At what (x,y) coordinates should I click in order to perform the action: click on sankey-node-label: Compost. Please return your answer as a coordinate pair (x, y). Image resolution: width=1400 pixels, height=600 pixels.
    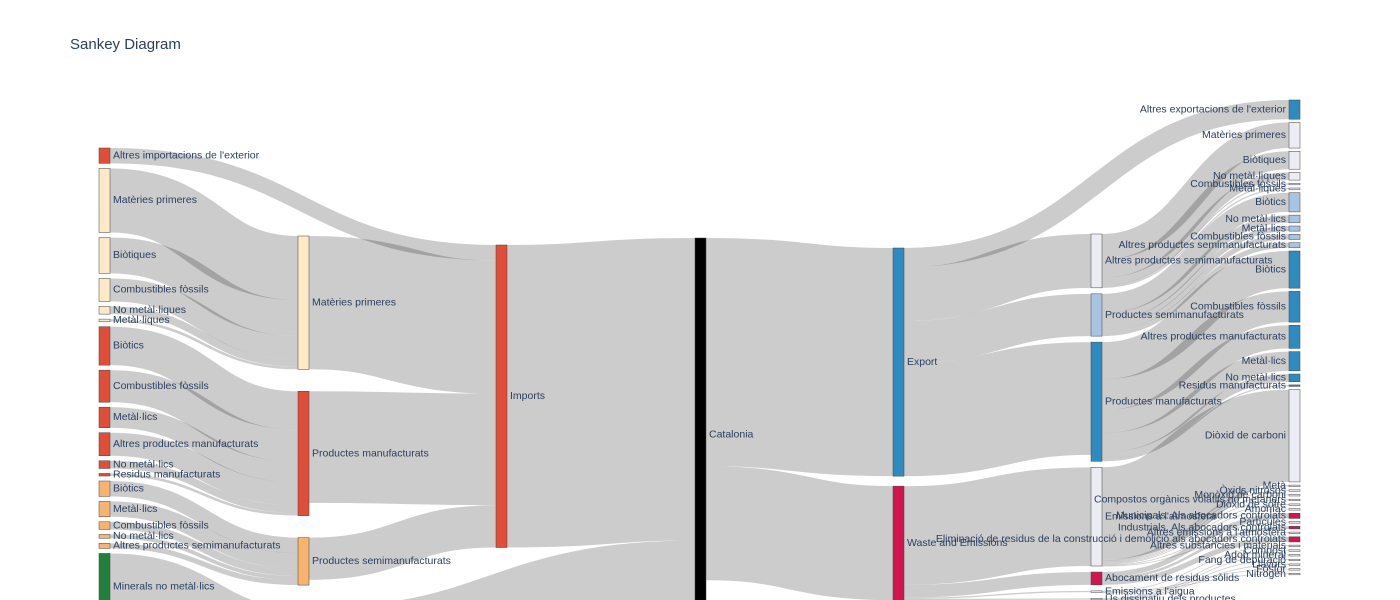
    Looking at the image, I should click on (1265, 550).